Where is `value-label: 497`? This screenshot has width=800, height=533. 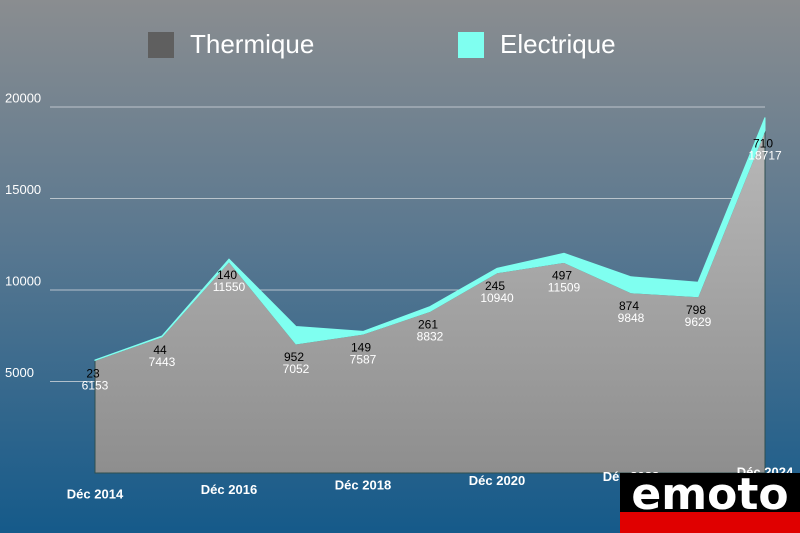 value-label: 497 is located at coordinates (562, 276).